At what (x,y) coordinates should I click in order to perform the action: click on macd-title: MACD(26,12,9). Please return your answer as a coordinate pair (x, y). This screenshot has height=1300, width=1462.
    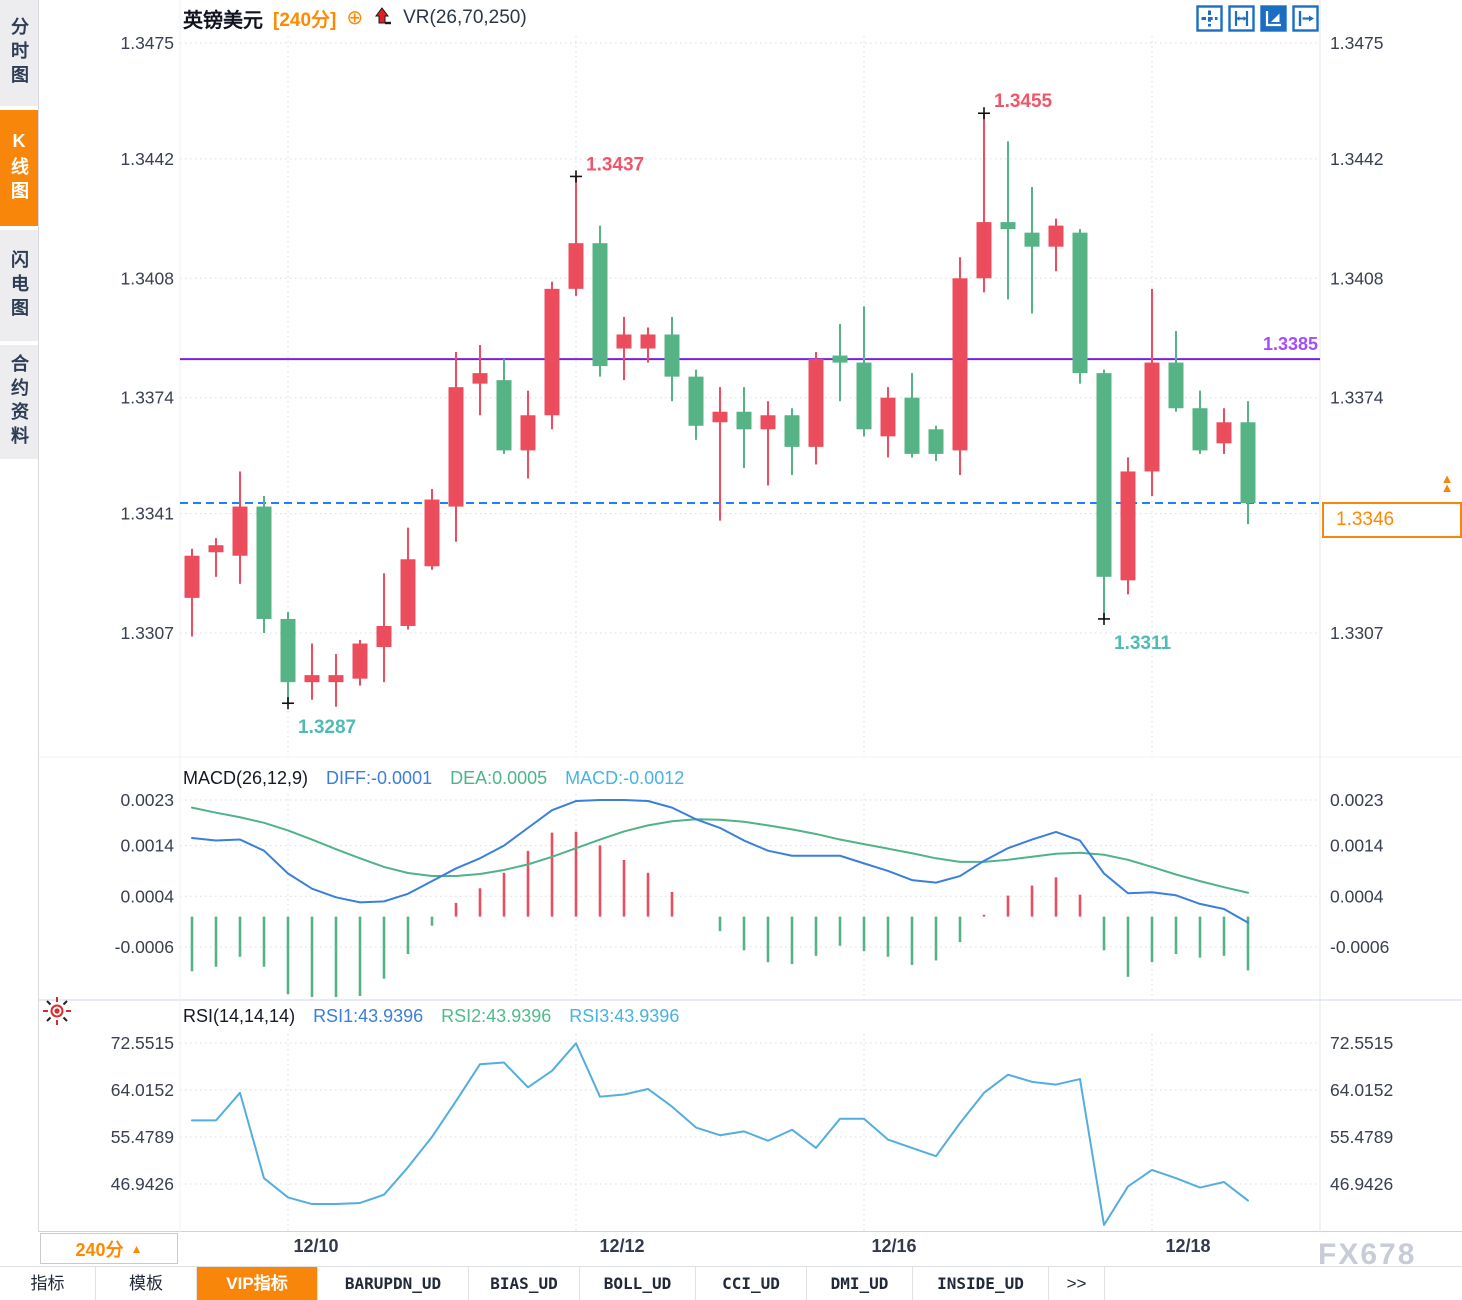
    Looking at the image, I should click on (246, 778).